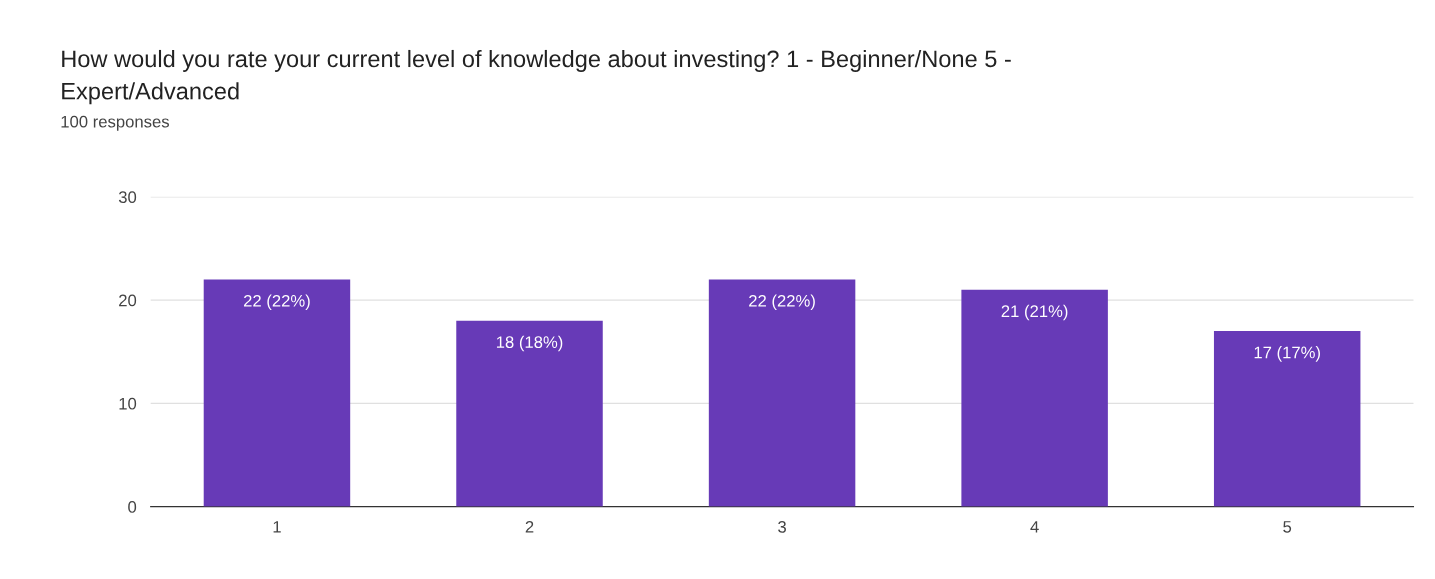 The height and width of the screenshot is (579, 1435). What do you see at coordinates (529, 526) in the screenshot?
I see `x-tick-label: 2` at bounding box center [529, 526].